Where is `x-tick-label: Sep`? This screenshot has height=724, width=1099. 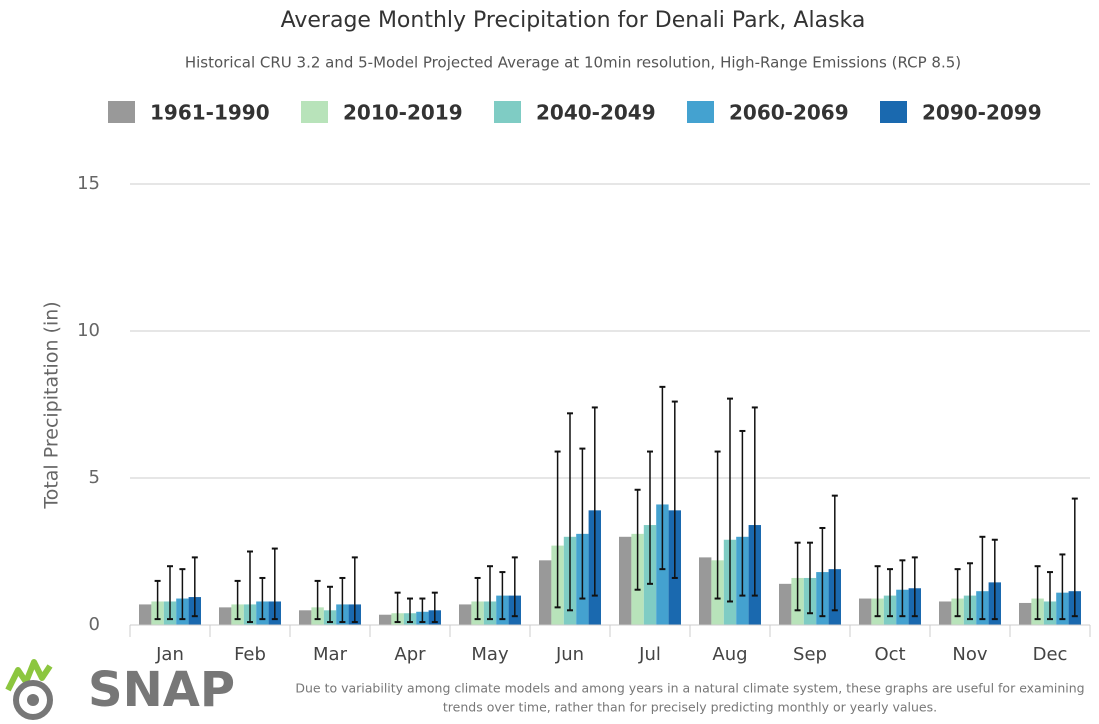 x-tick-label: Sep is located at coordinates (810, 654).